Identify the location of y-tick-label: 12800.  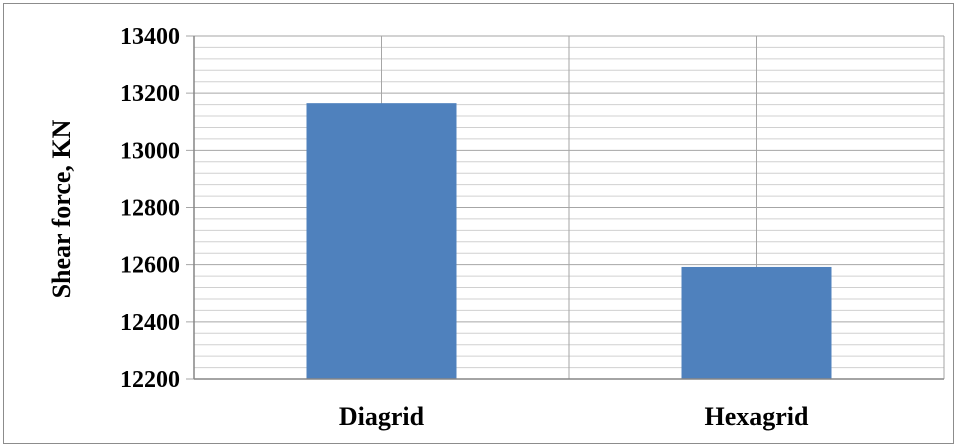
(150, 209).